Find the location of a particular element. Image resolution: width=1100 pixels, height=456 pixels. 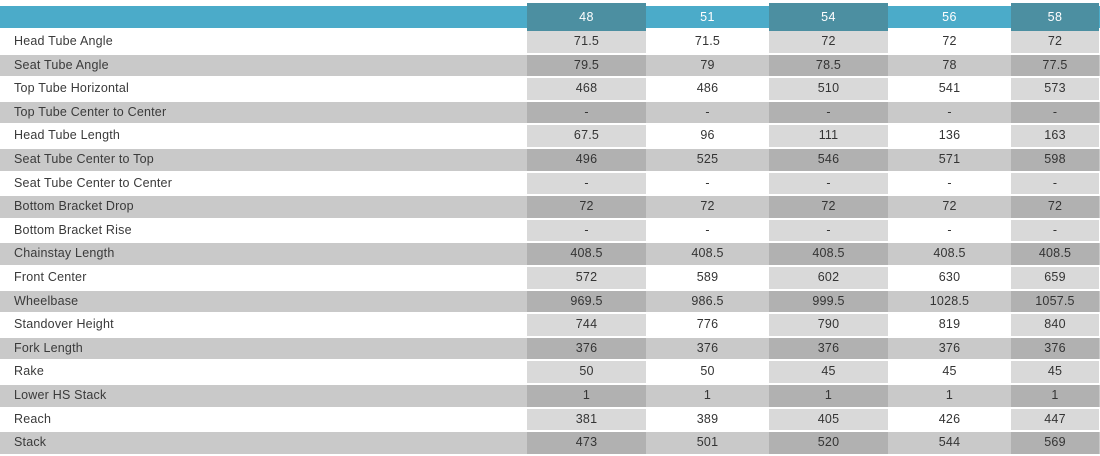

row-label: Head Tube Length is located at coordinates (67, 135).